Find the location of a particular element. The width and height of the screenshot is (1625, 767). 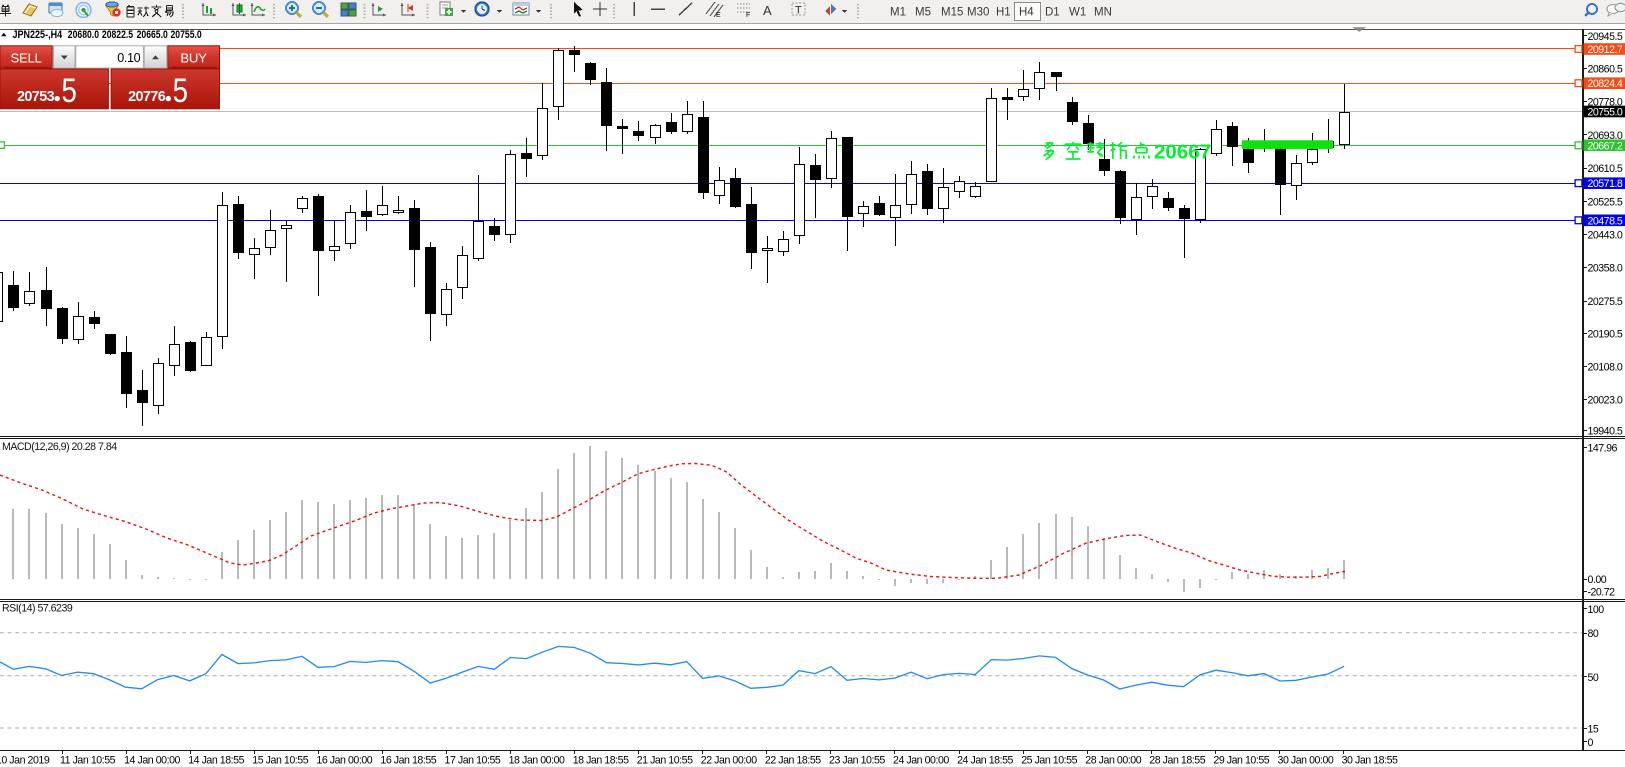

svg-text: M5 is located at coordinates (923, 13).